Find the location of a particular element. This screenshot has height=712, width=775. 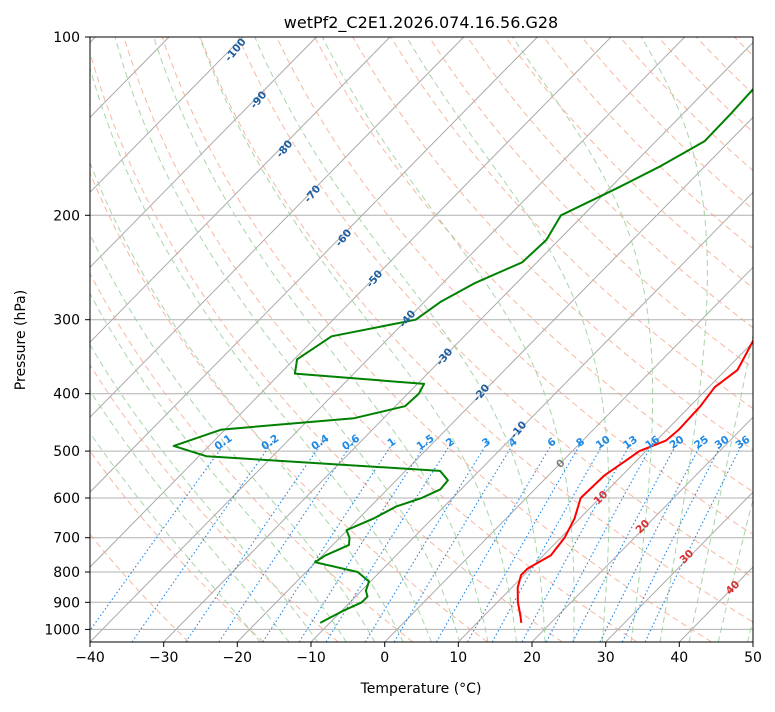

y-tick-label: 200 is located at coordinates (66, 216).